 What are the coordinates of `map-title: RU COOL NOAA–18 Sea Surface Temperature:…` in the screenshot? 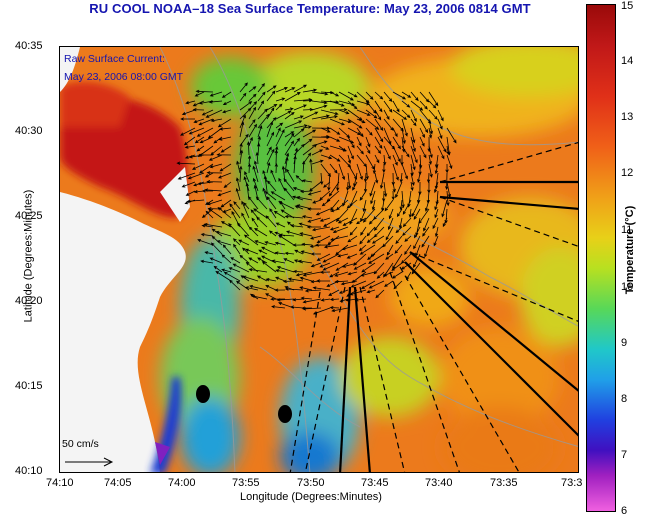 It's located at (310, 8).